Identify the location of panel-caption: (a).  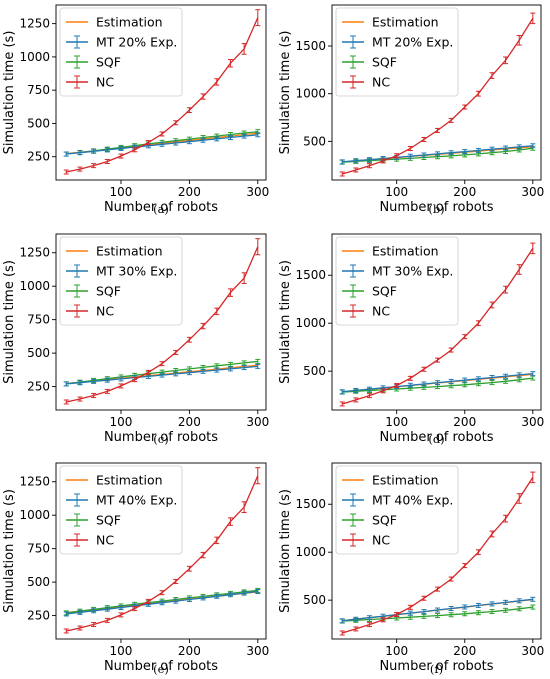
(161, 209).